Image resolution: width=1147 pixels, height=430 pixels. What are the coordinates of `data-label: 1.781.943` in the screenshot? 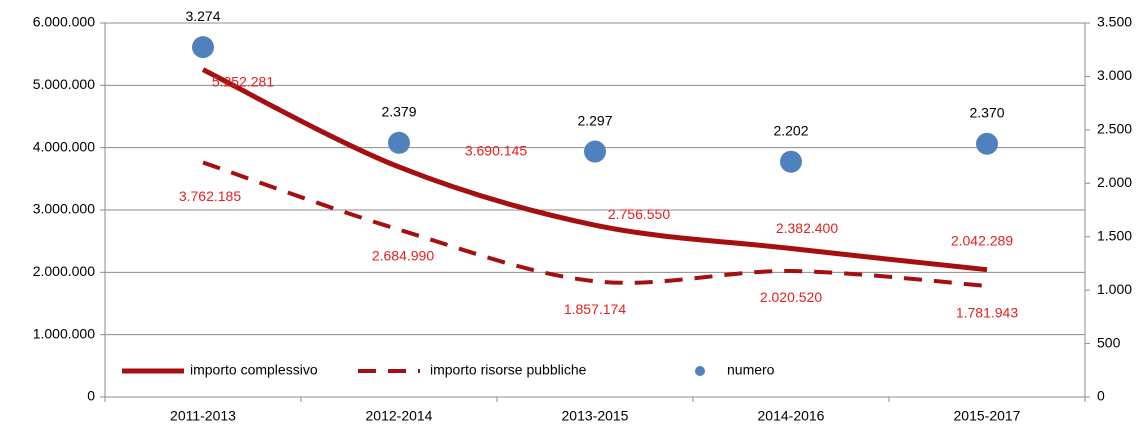 It's located at (987, 313).